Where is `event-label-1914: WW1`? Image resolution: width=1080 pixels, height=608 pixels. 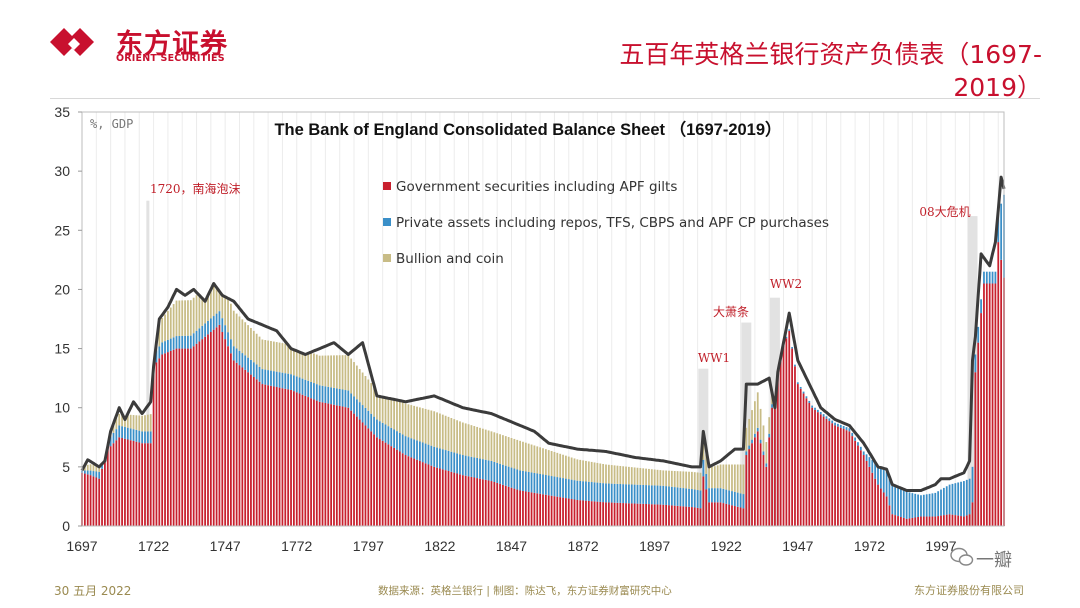
event-label-1914: WW1 is located at coordinates (714, 358).